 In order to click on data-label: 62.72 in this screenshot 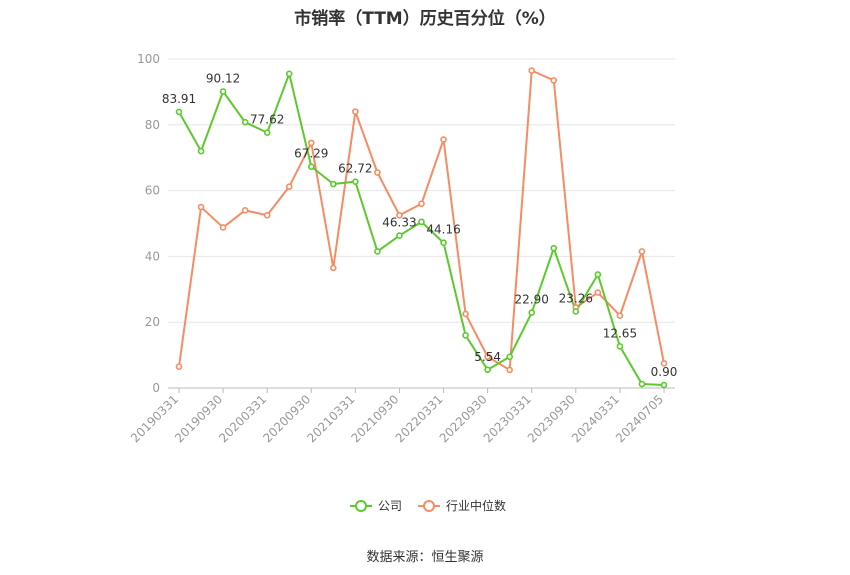, I will do `click(355, 169)`.